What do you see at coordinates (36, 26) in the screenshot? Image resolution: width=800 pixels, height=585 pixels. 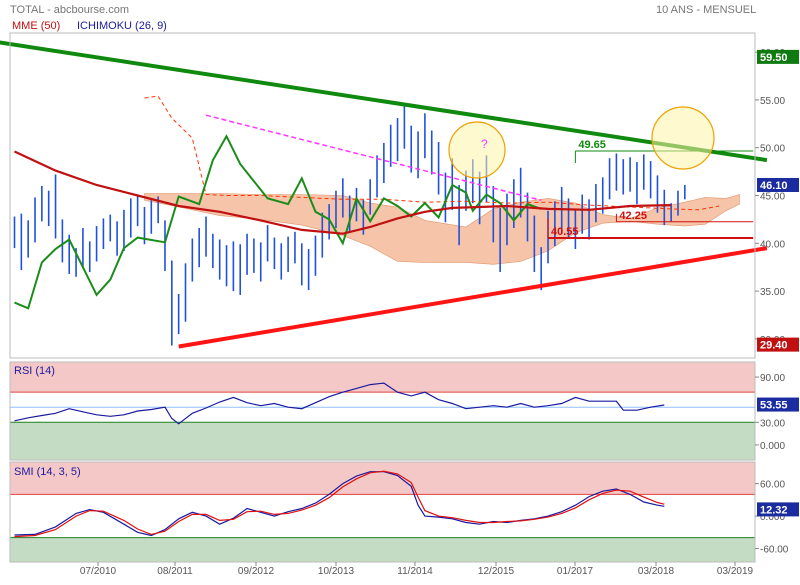 I see `legend-mme: MME (50)` at bounding box center [36, 26].